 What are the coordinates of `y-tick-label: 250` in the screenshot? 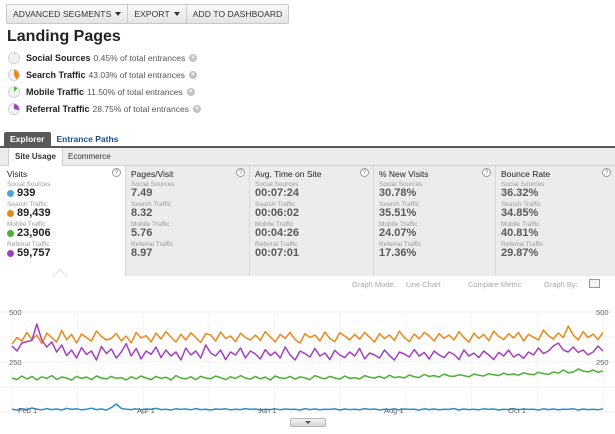 It's located at (15, 362).